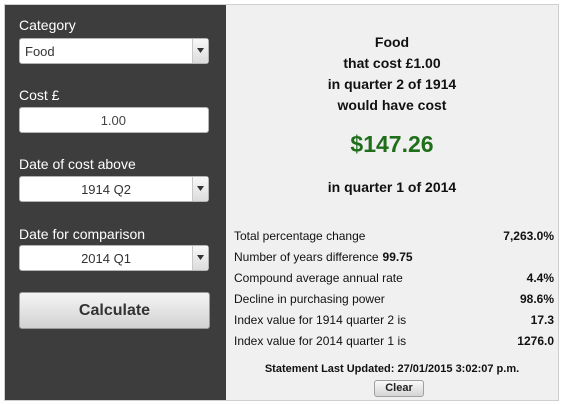 This screenshot has height=405, width=563. Describe the element at coordinates (40, 51) in the screenshot. I see `category-value: Food` at that location.